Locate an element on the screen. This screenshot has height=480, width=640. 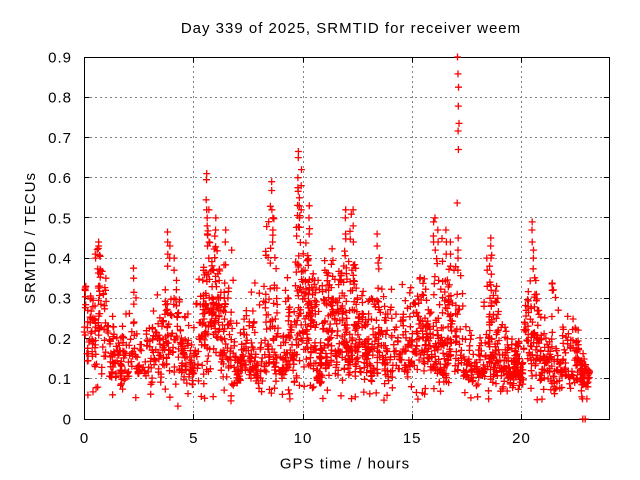
svg-text: 0.3 is located at coordinates (60, 299).